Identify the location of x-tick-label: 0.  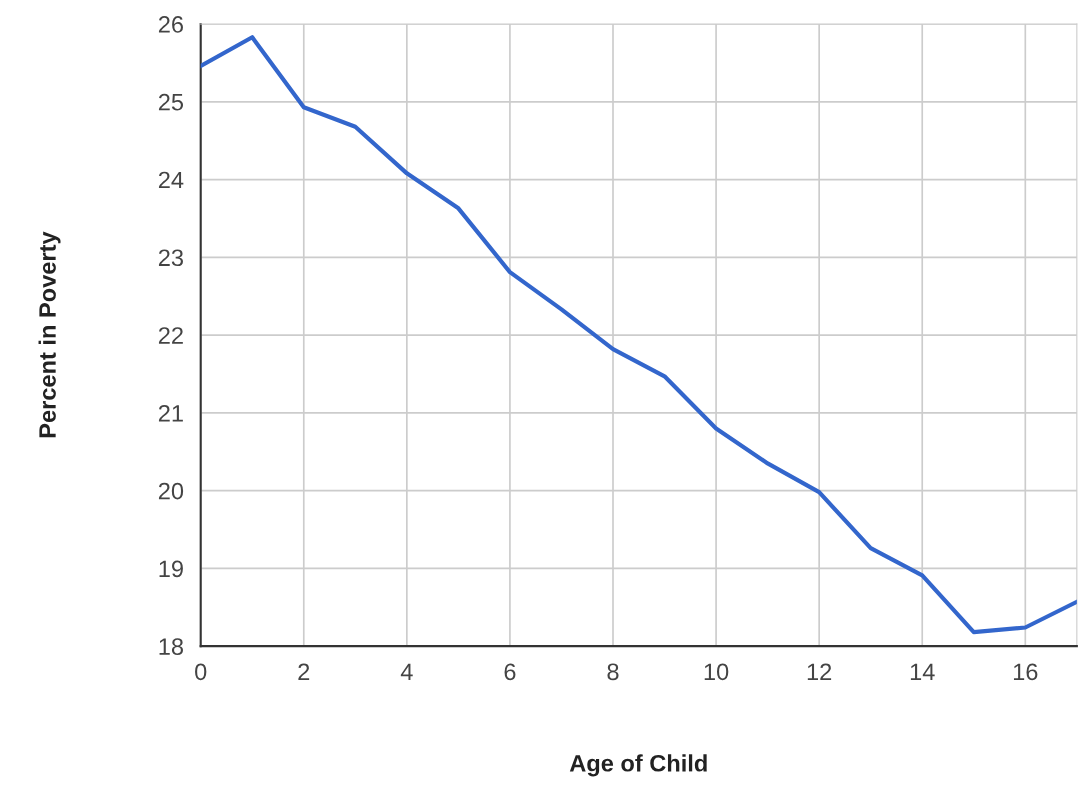
(201, 672).